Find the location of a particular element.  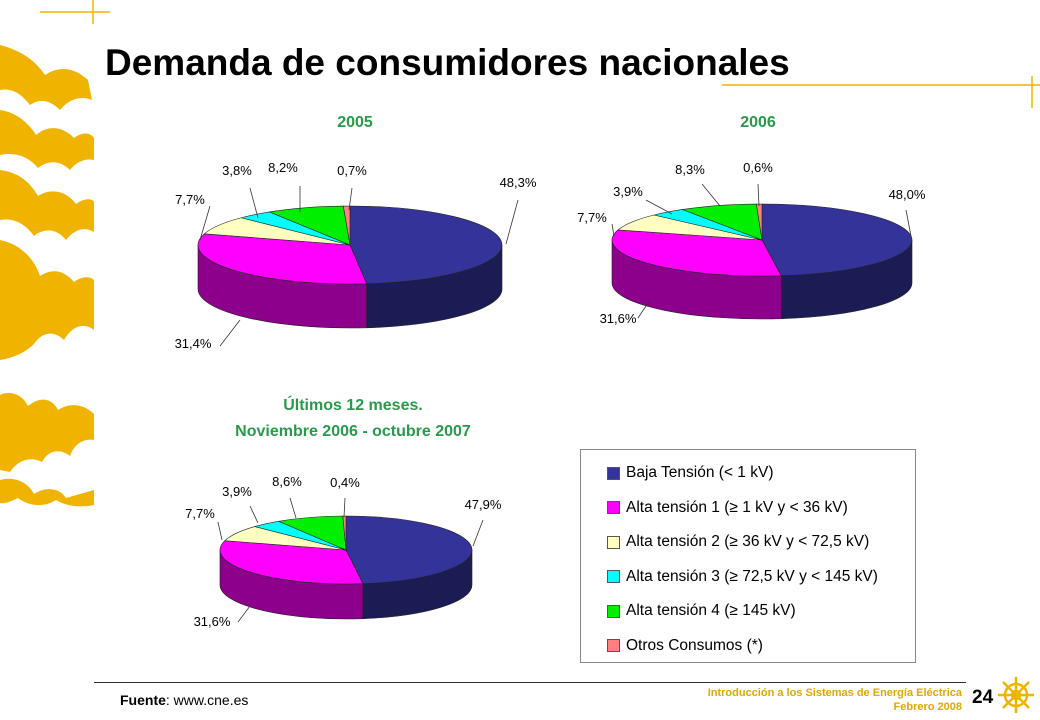

pie-chart: 2005 48,3% 31,4% 7,7% 3,8% 8,2% 0,7% is located at coordinates (356, 232).